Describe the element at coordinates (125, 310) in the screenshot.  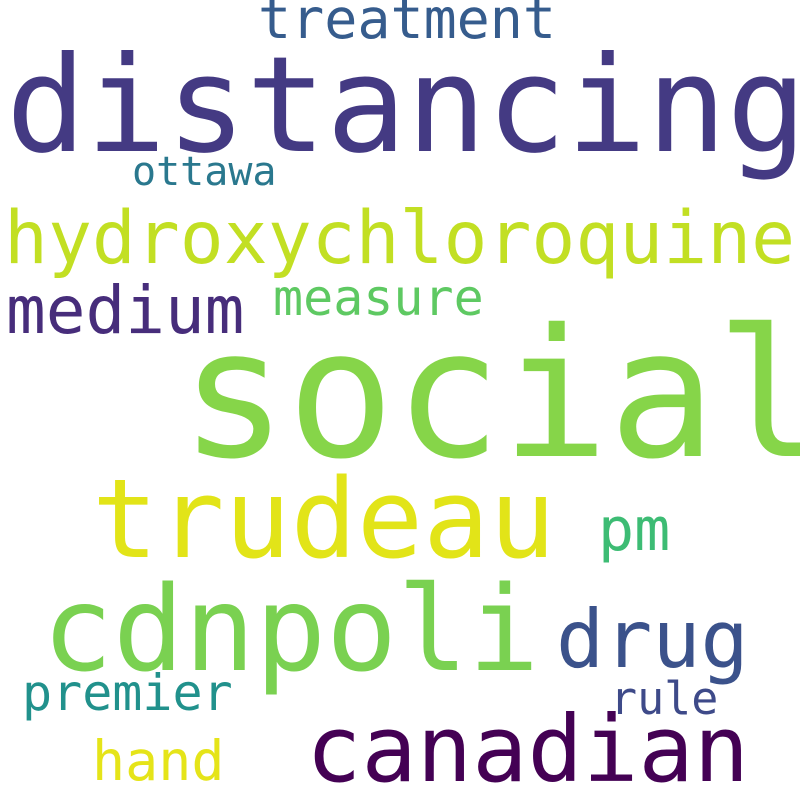
I see `word-medium: medium` at that location.